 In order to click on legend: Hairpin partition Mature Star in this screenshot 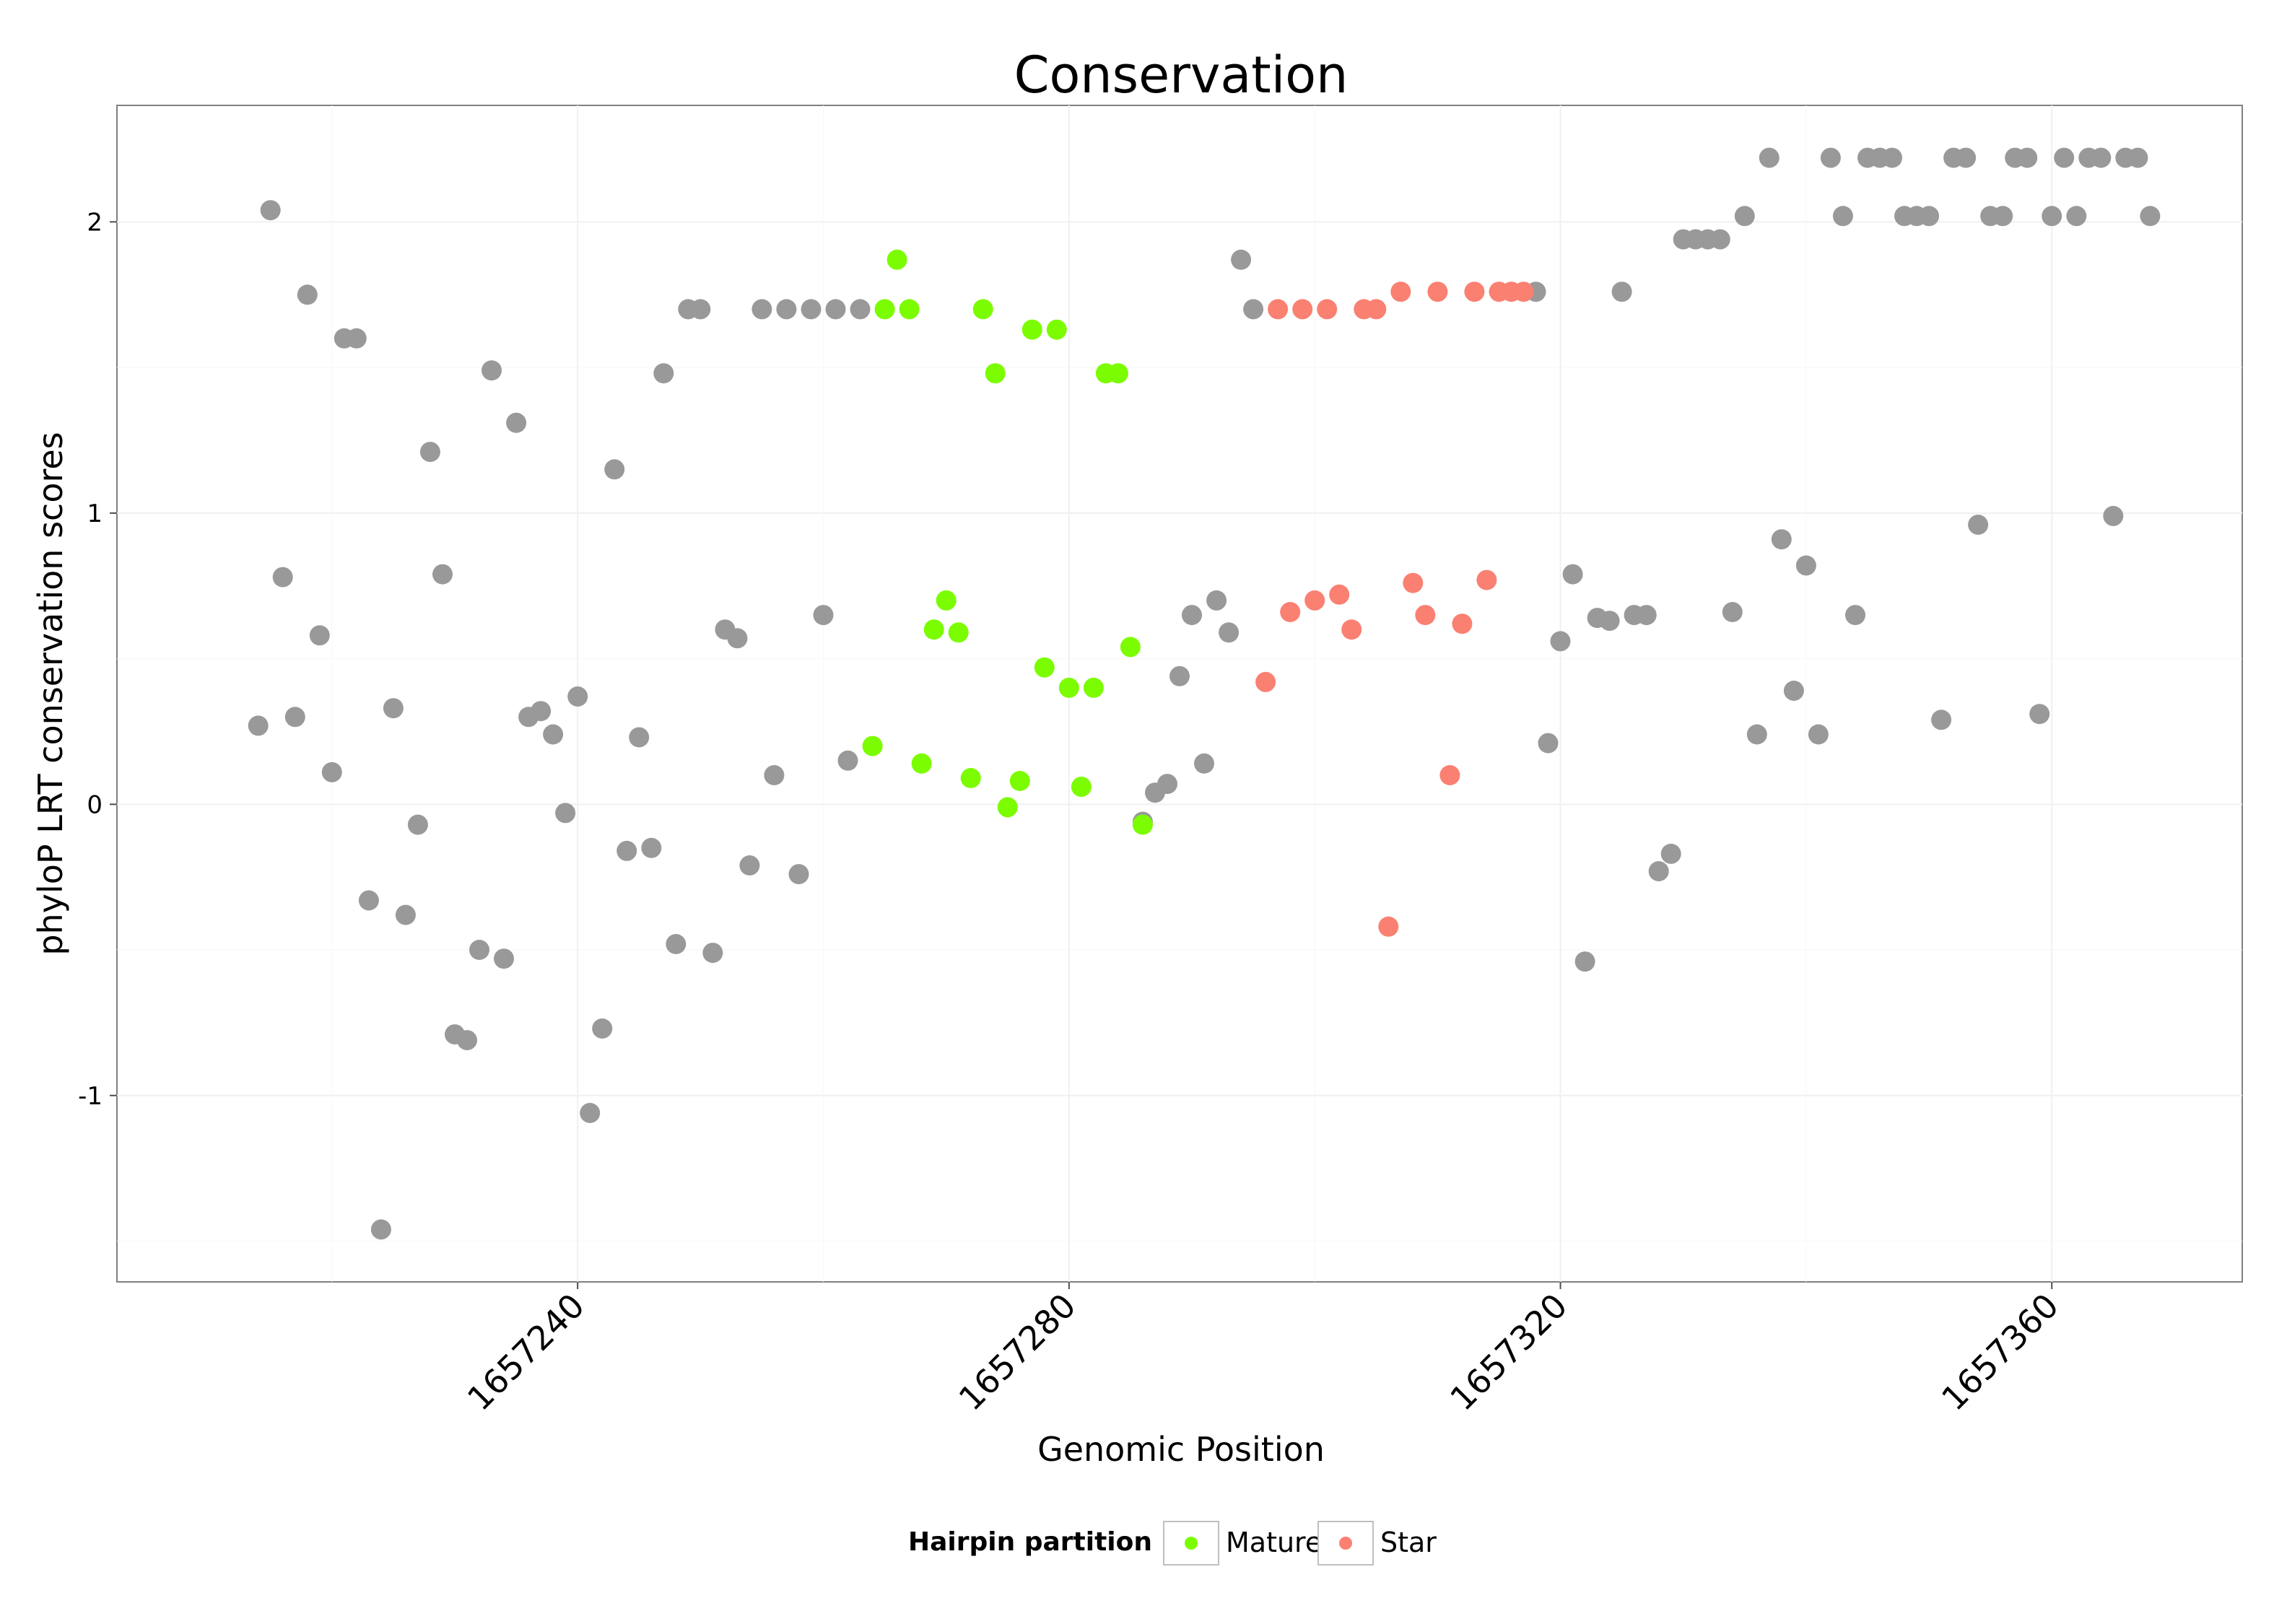, I will do `click(1173, 1543)`.